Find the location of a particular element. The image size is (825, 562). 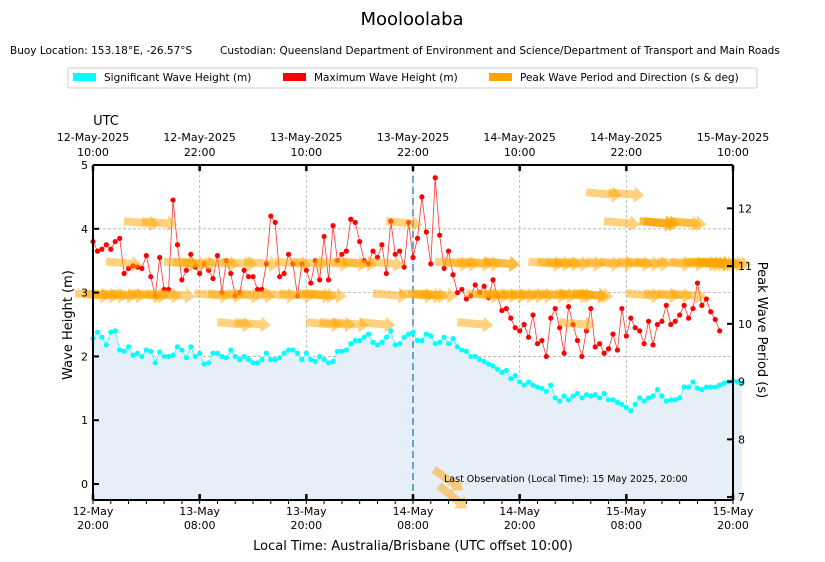

y2-tick-label: 9 is located at coordinates (741, 382).